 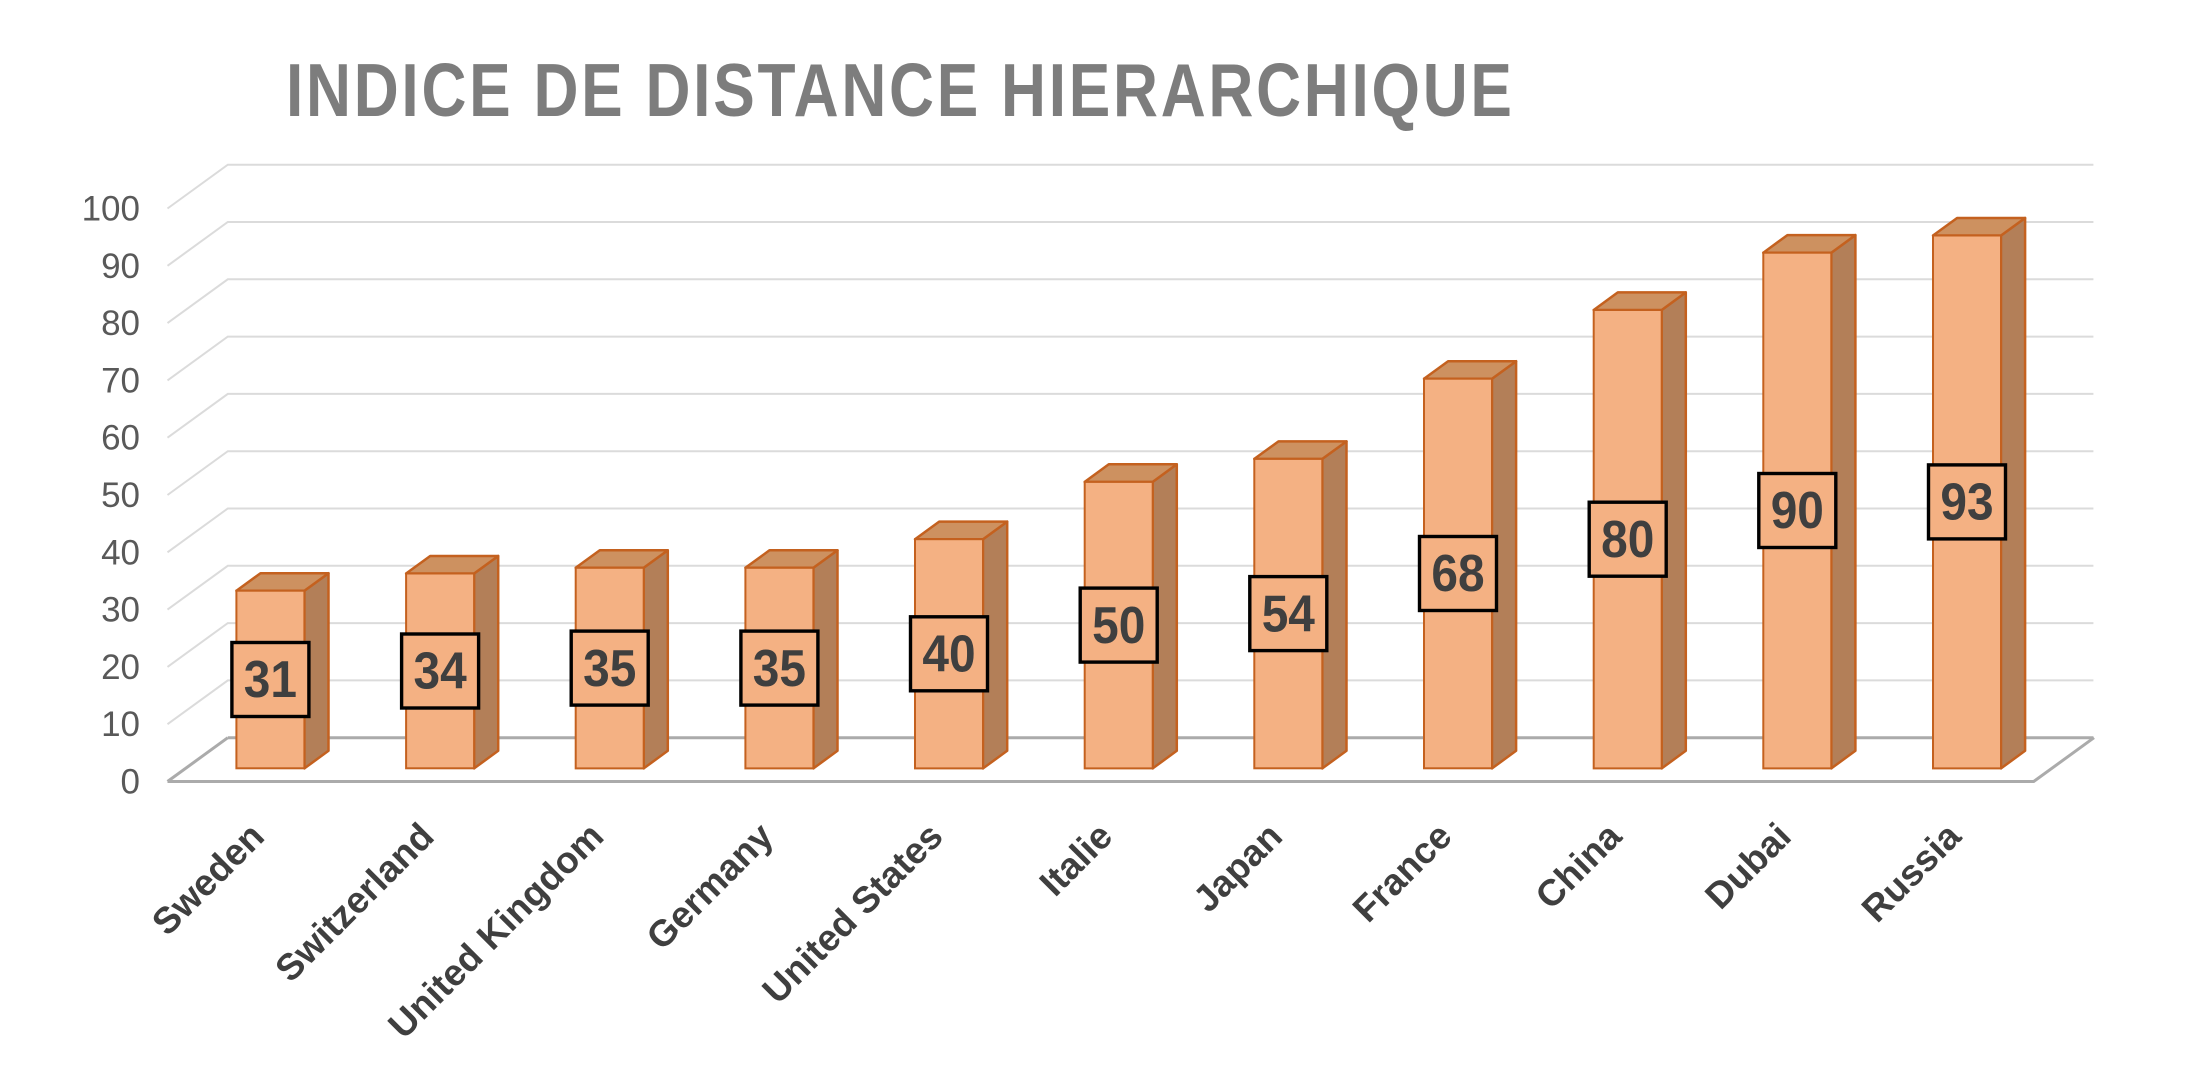 What do you see at coordinates (1457, 573) in the screenshot?
I see `svg-text: 68` at bounding box center [1457, 573].